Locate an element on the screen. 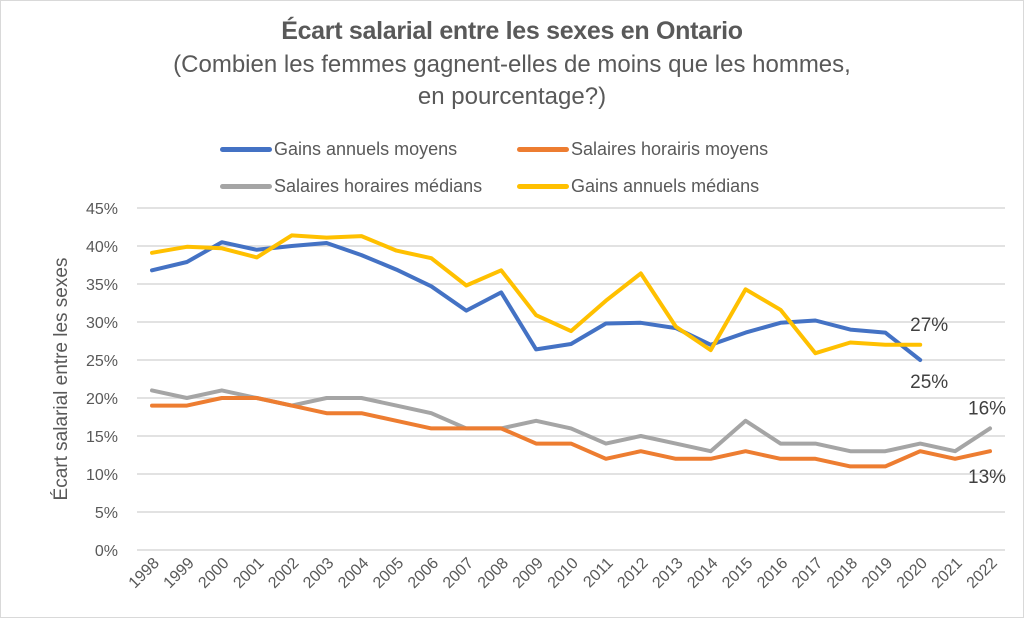  data-label: 25% is located at coordinates (929, 382).